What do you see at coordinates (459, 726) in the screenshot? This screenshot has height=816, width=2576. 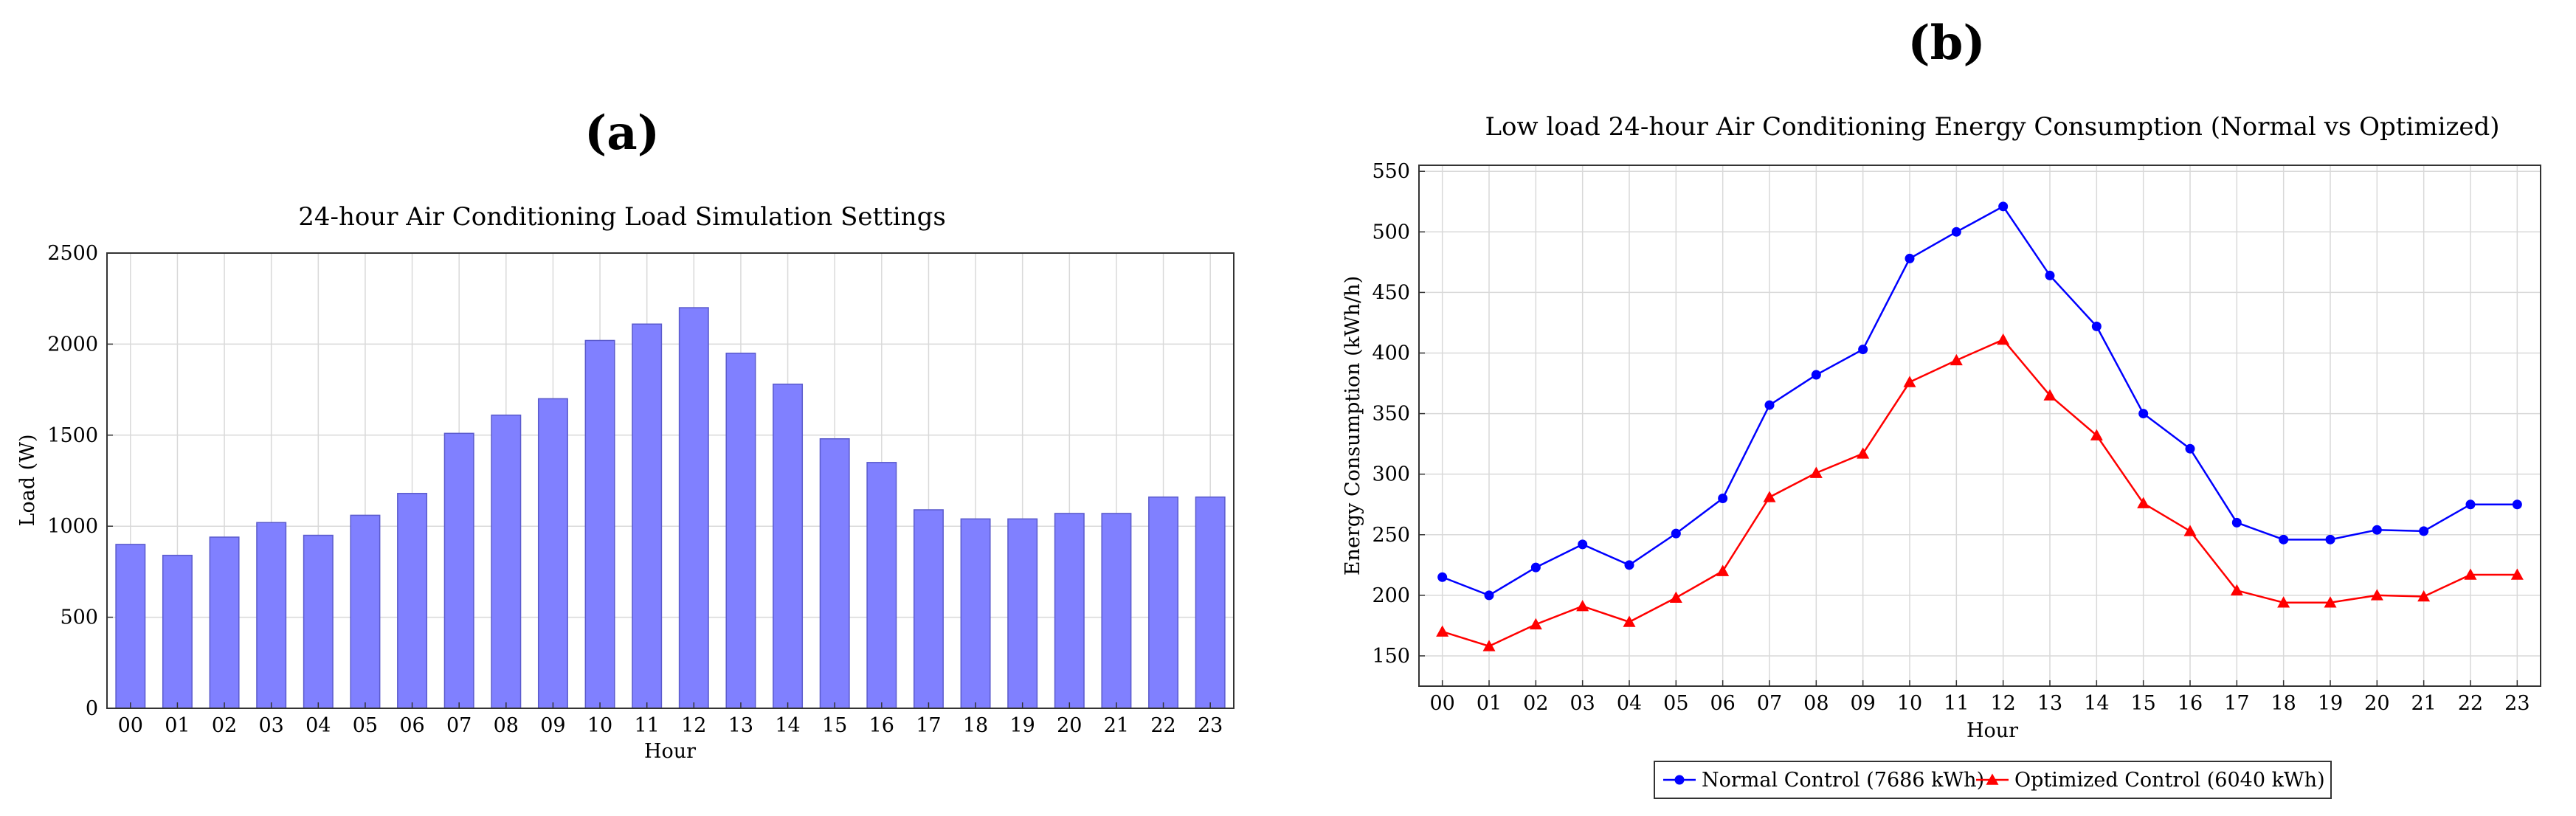 I see `x-tick-label: 07` at bounding box center [459, 726].